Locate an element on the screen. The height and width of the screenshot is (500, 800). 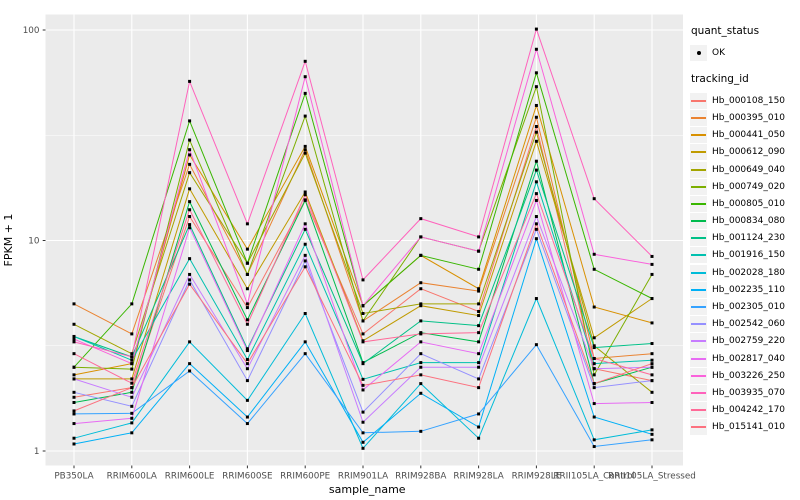
legend-item-label: OK is located at coordinates (718, 52).